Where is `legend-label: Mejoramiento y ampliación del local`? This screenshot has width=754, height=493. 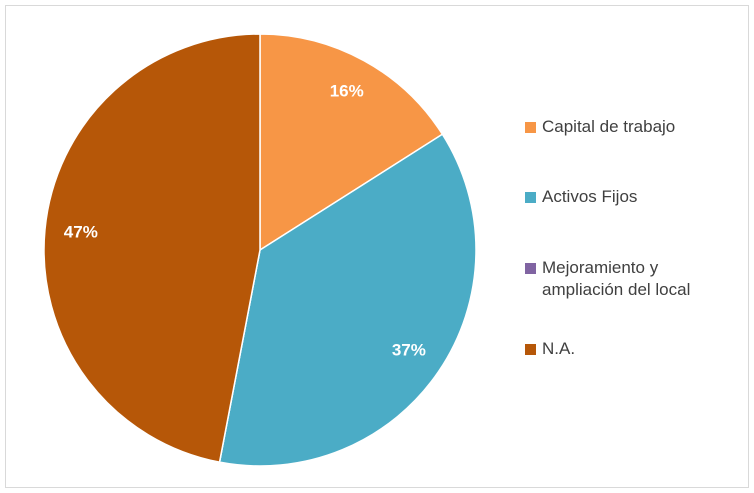 legend-label: Mejoramiento y ampliación del local is located at coordinates (616, 278).